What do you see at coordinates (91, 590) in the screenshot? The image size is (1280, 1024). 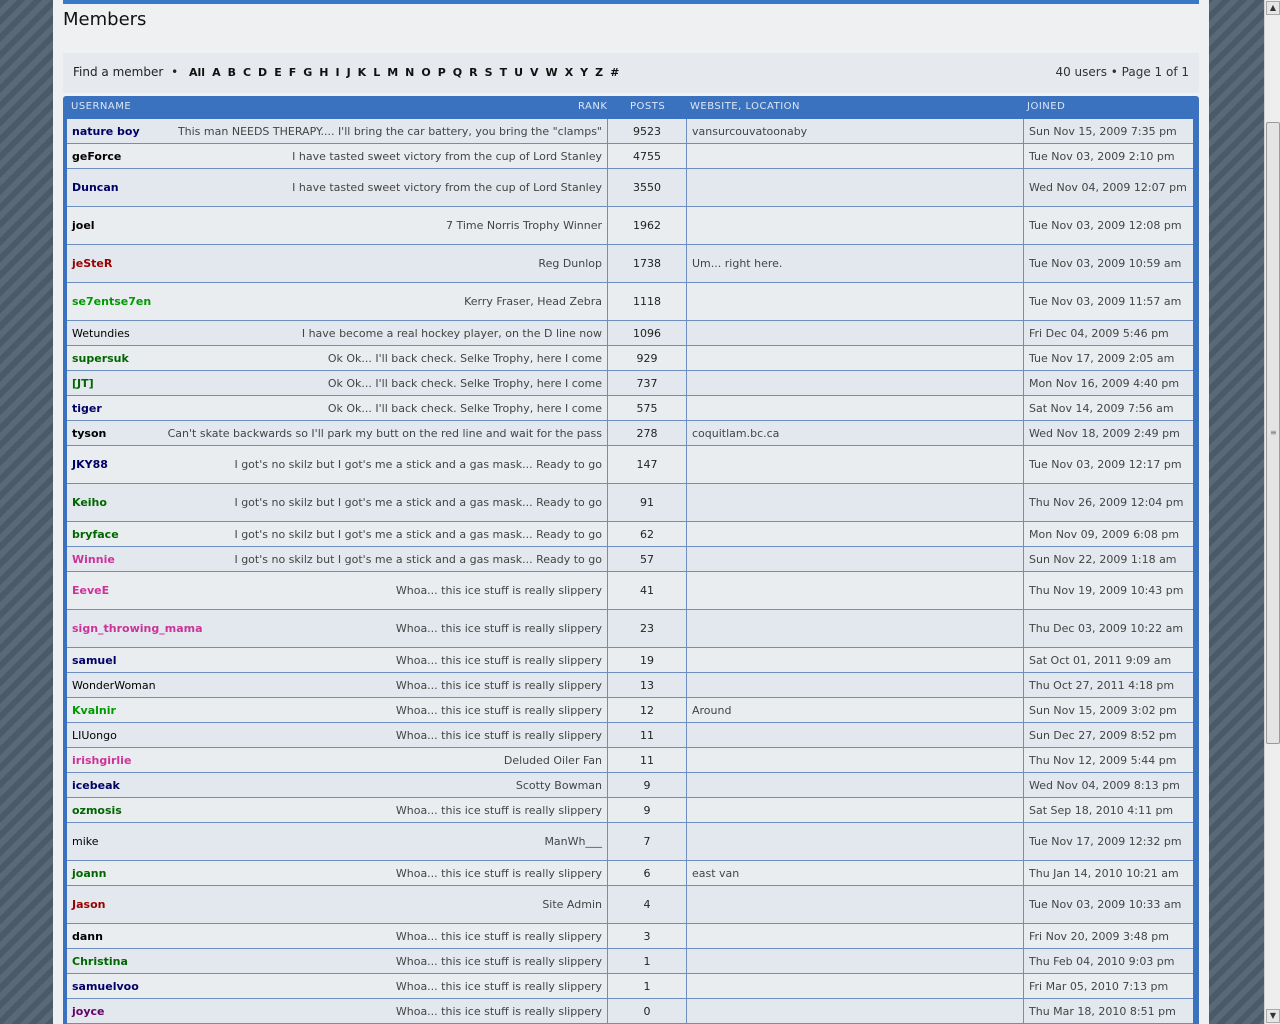 I see `username-link: EeveE` at bounding box center [91, 590].